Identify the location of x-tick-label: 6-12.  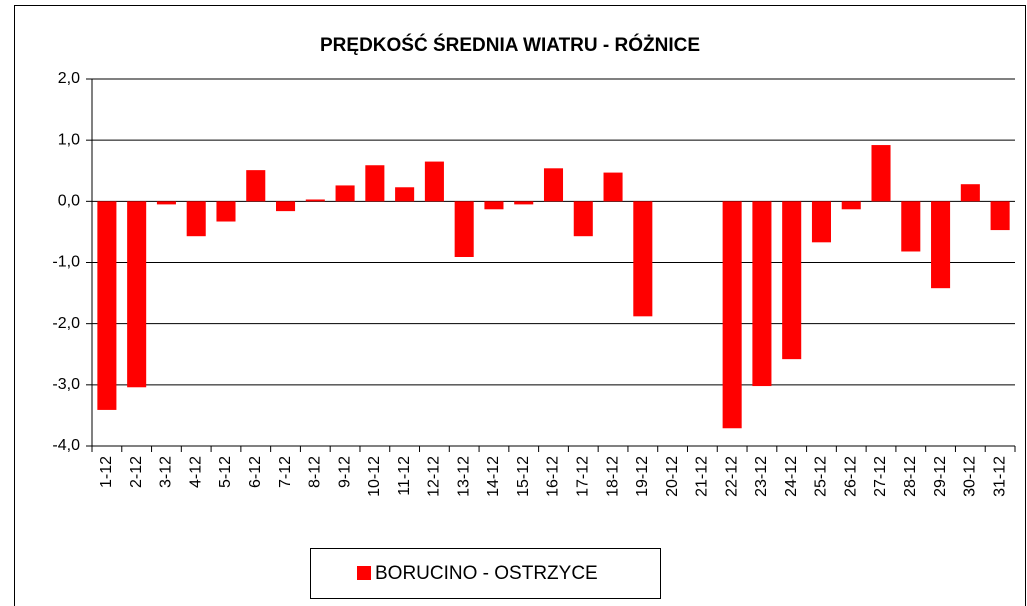
(255, 472).